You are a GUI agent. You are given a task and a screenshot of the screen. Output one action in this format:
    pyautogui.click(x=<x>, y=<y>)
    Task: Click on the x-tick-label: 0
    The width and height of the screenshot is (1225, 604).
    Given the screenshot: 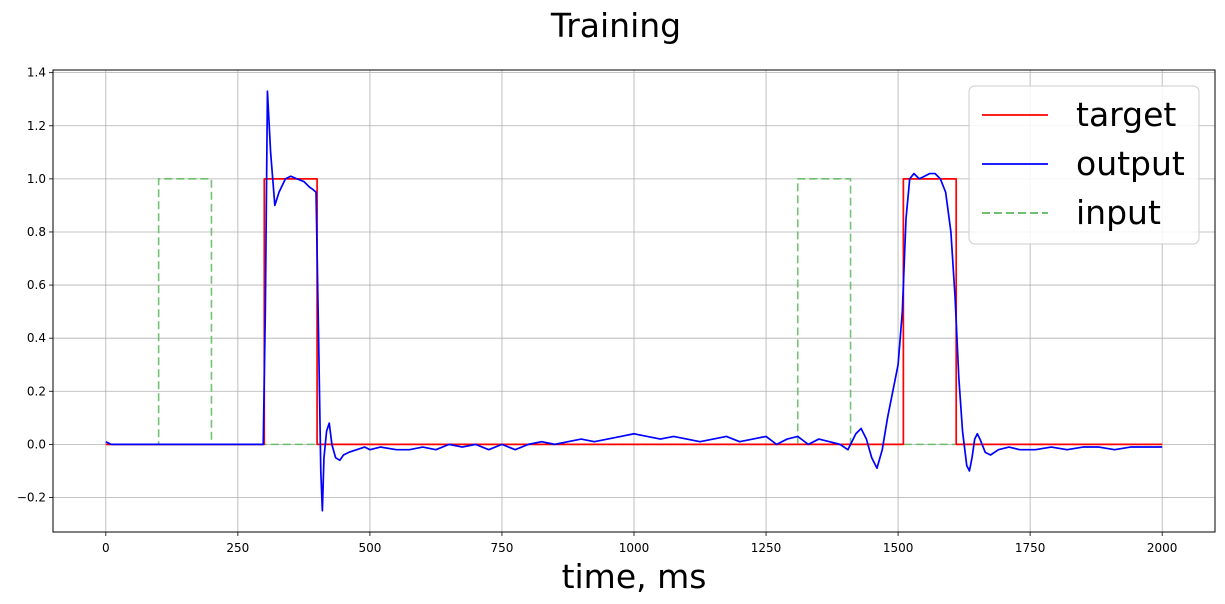 What is the action you would take?
    pyautogui.click(x=106, y=548)
    